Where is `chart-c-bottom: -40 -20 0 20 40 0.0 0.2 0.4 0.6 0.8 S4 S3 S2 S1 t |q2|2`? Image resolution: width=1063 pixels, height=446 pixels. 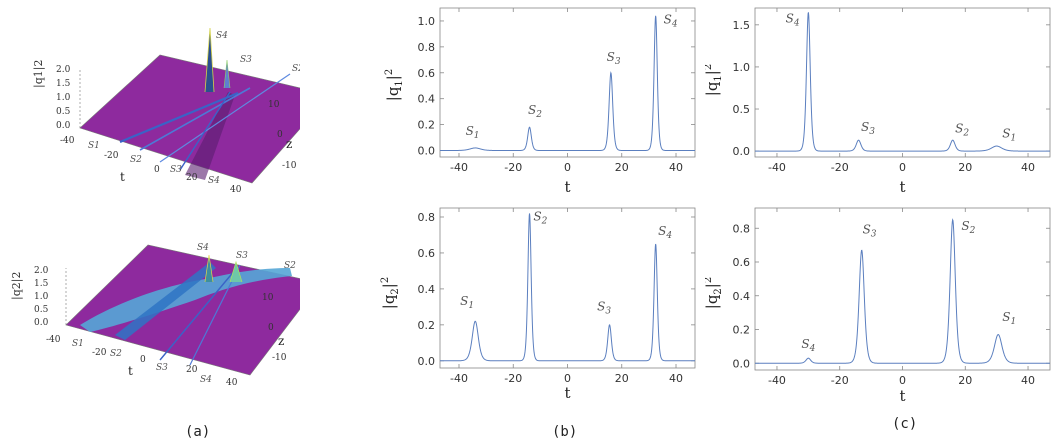 chart-c-bottom: -40 -20 0 20 40 0.0 0.2 0.4 0.6 0.8 S4 S3 S2 S1 t |q2|2 is located at coordinates (878, 305).